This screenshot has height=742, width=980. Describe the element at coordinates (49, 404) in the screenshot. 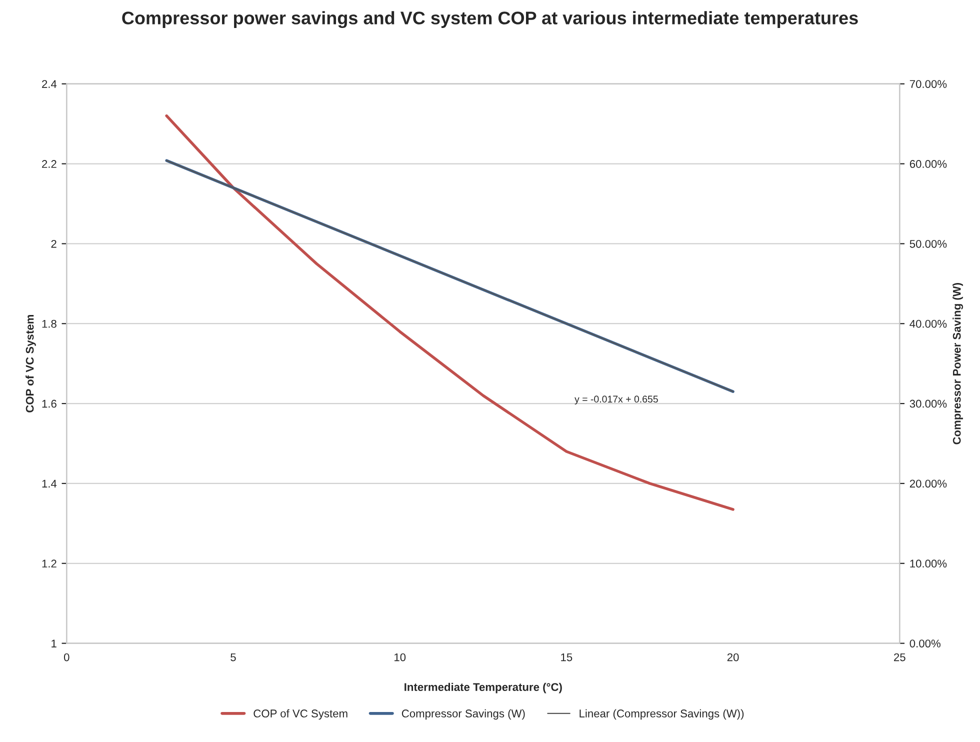

I see `y-tick-label: 1.6` at that location.